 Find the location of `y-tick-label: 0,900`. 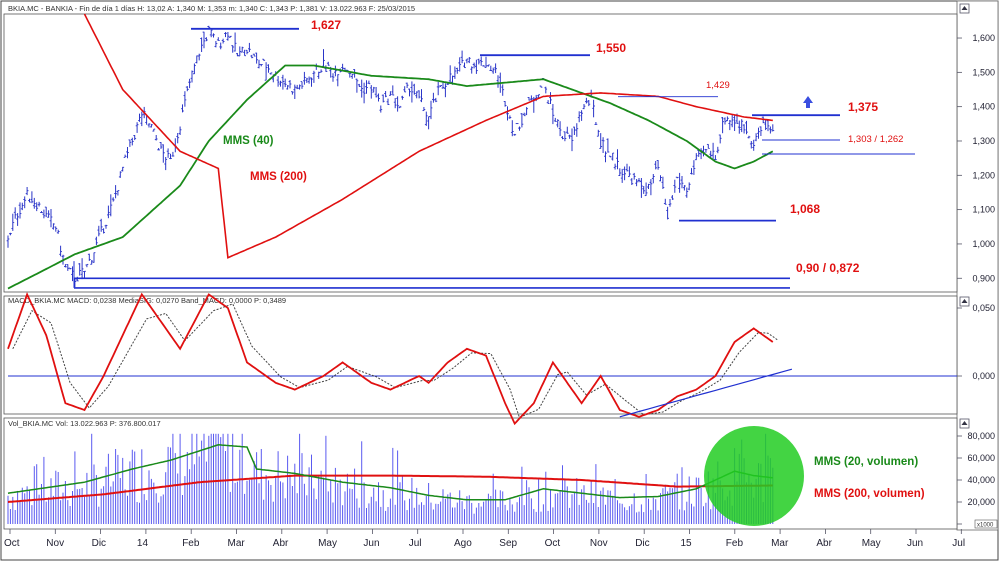

y-tick-label: 0,900 is located at coordinates (983, 278).